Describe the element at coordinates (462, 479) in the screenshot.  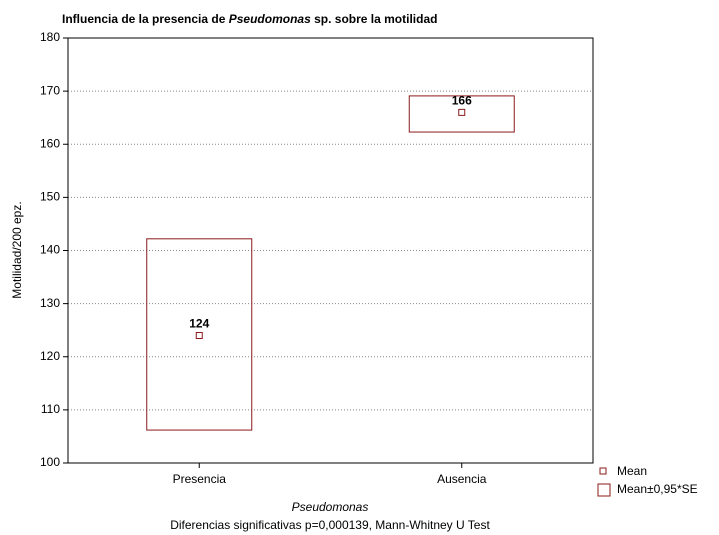
I see `x-tick-label: Ausencia` at that location.